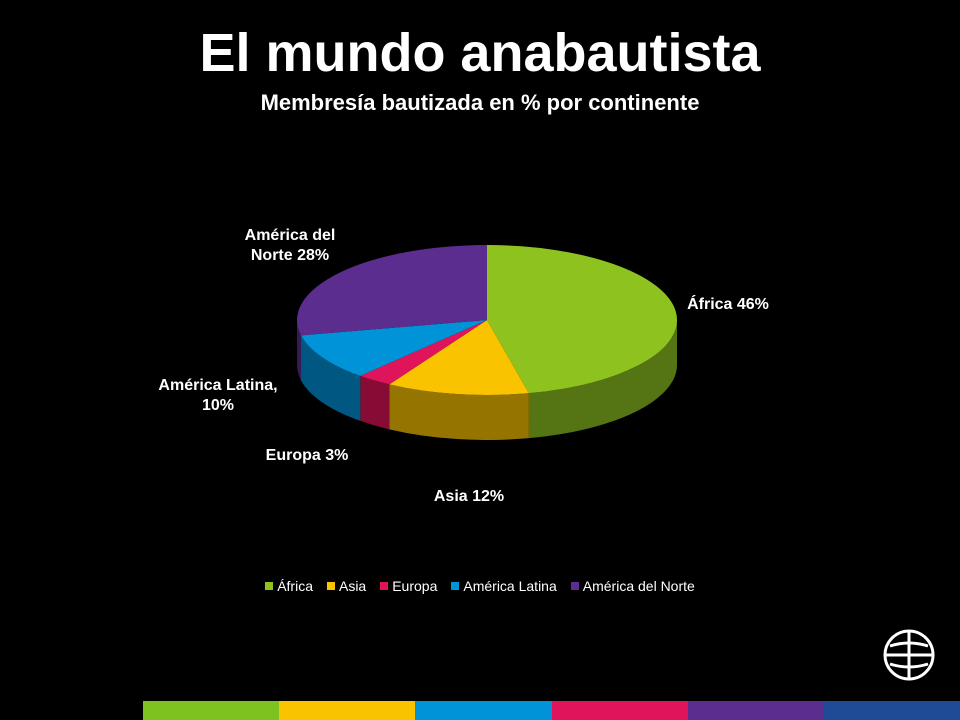 The width and height of the screenshot is (960, 720). Describe the element at coordinates (909, 655) in the screenshot. I see `logo` at that location.